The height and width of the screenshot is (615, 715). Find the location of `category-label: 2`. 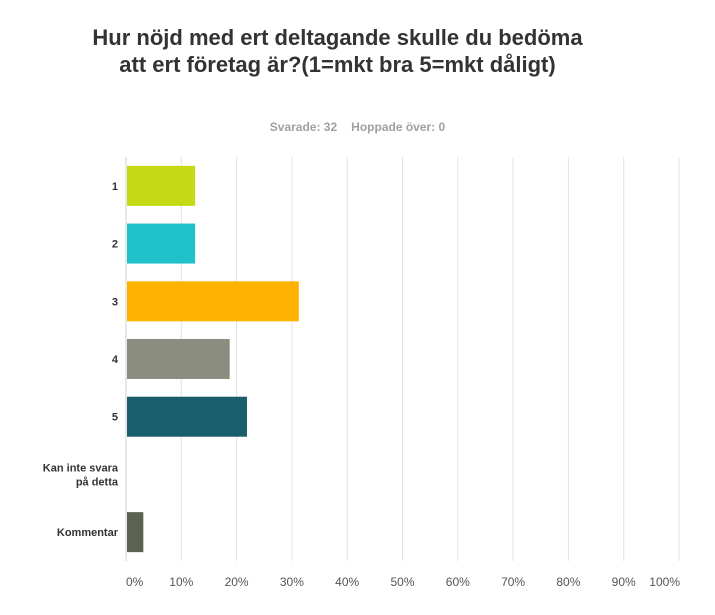

category-label: 2 is located at coordinates (115, 245).